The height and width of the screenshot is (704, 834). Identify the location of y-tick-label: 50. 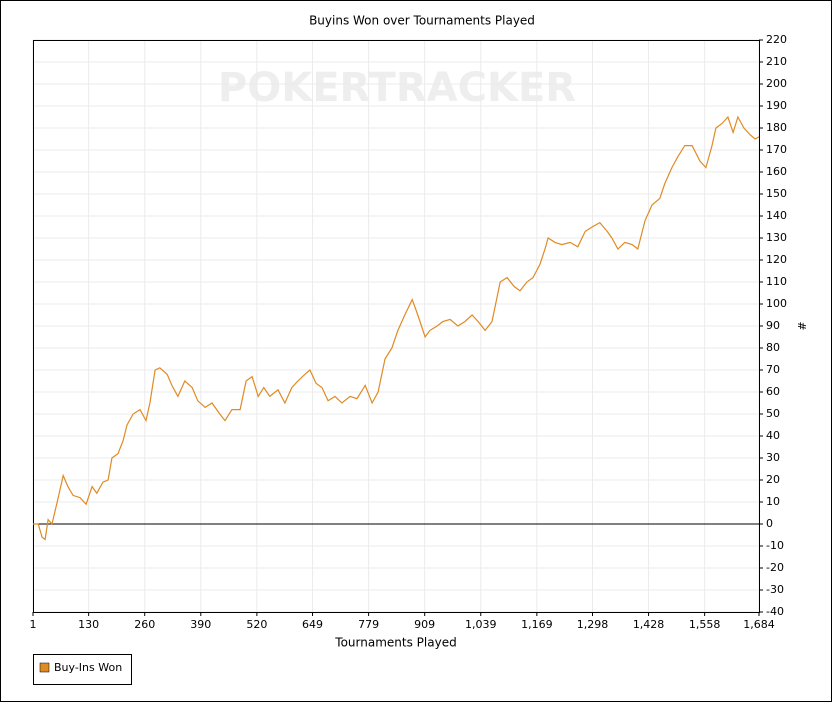
(773, 413).